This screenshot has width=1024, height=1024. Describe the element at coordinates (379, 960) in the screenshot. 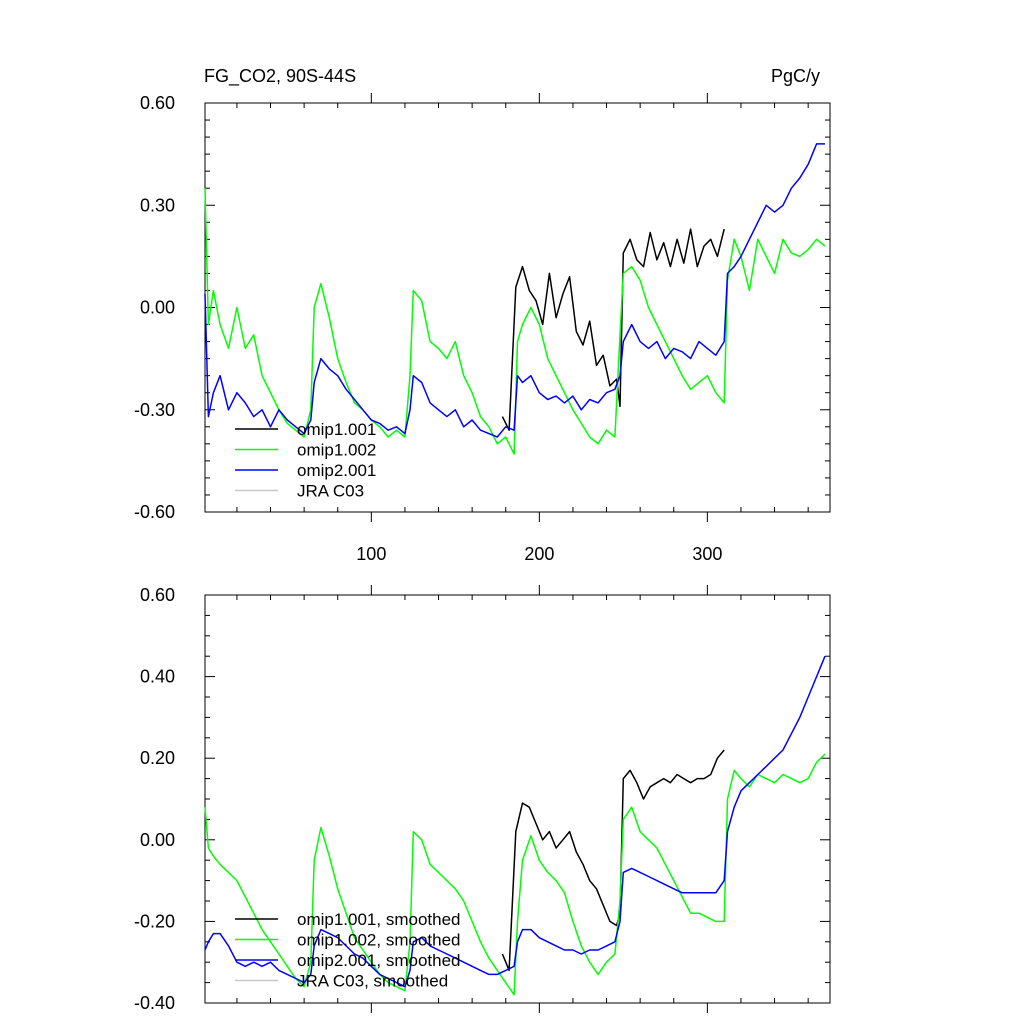

I see `legend-label: omip2.001, smoothed` at that location.